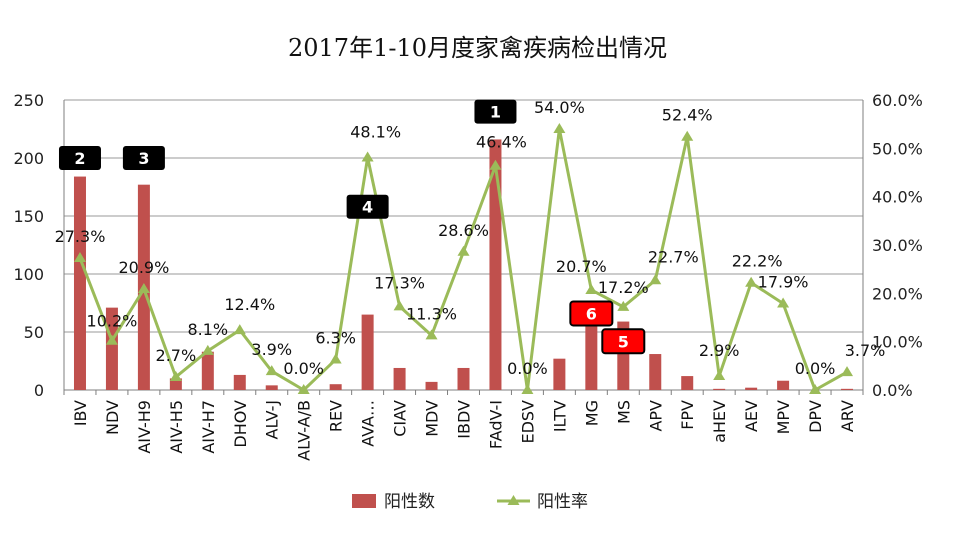  Describe the element at coordinates (513, 500) in the screenshot. I see `legend-marker` at that location.